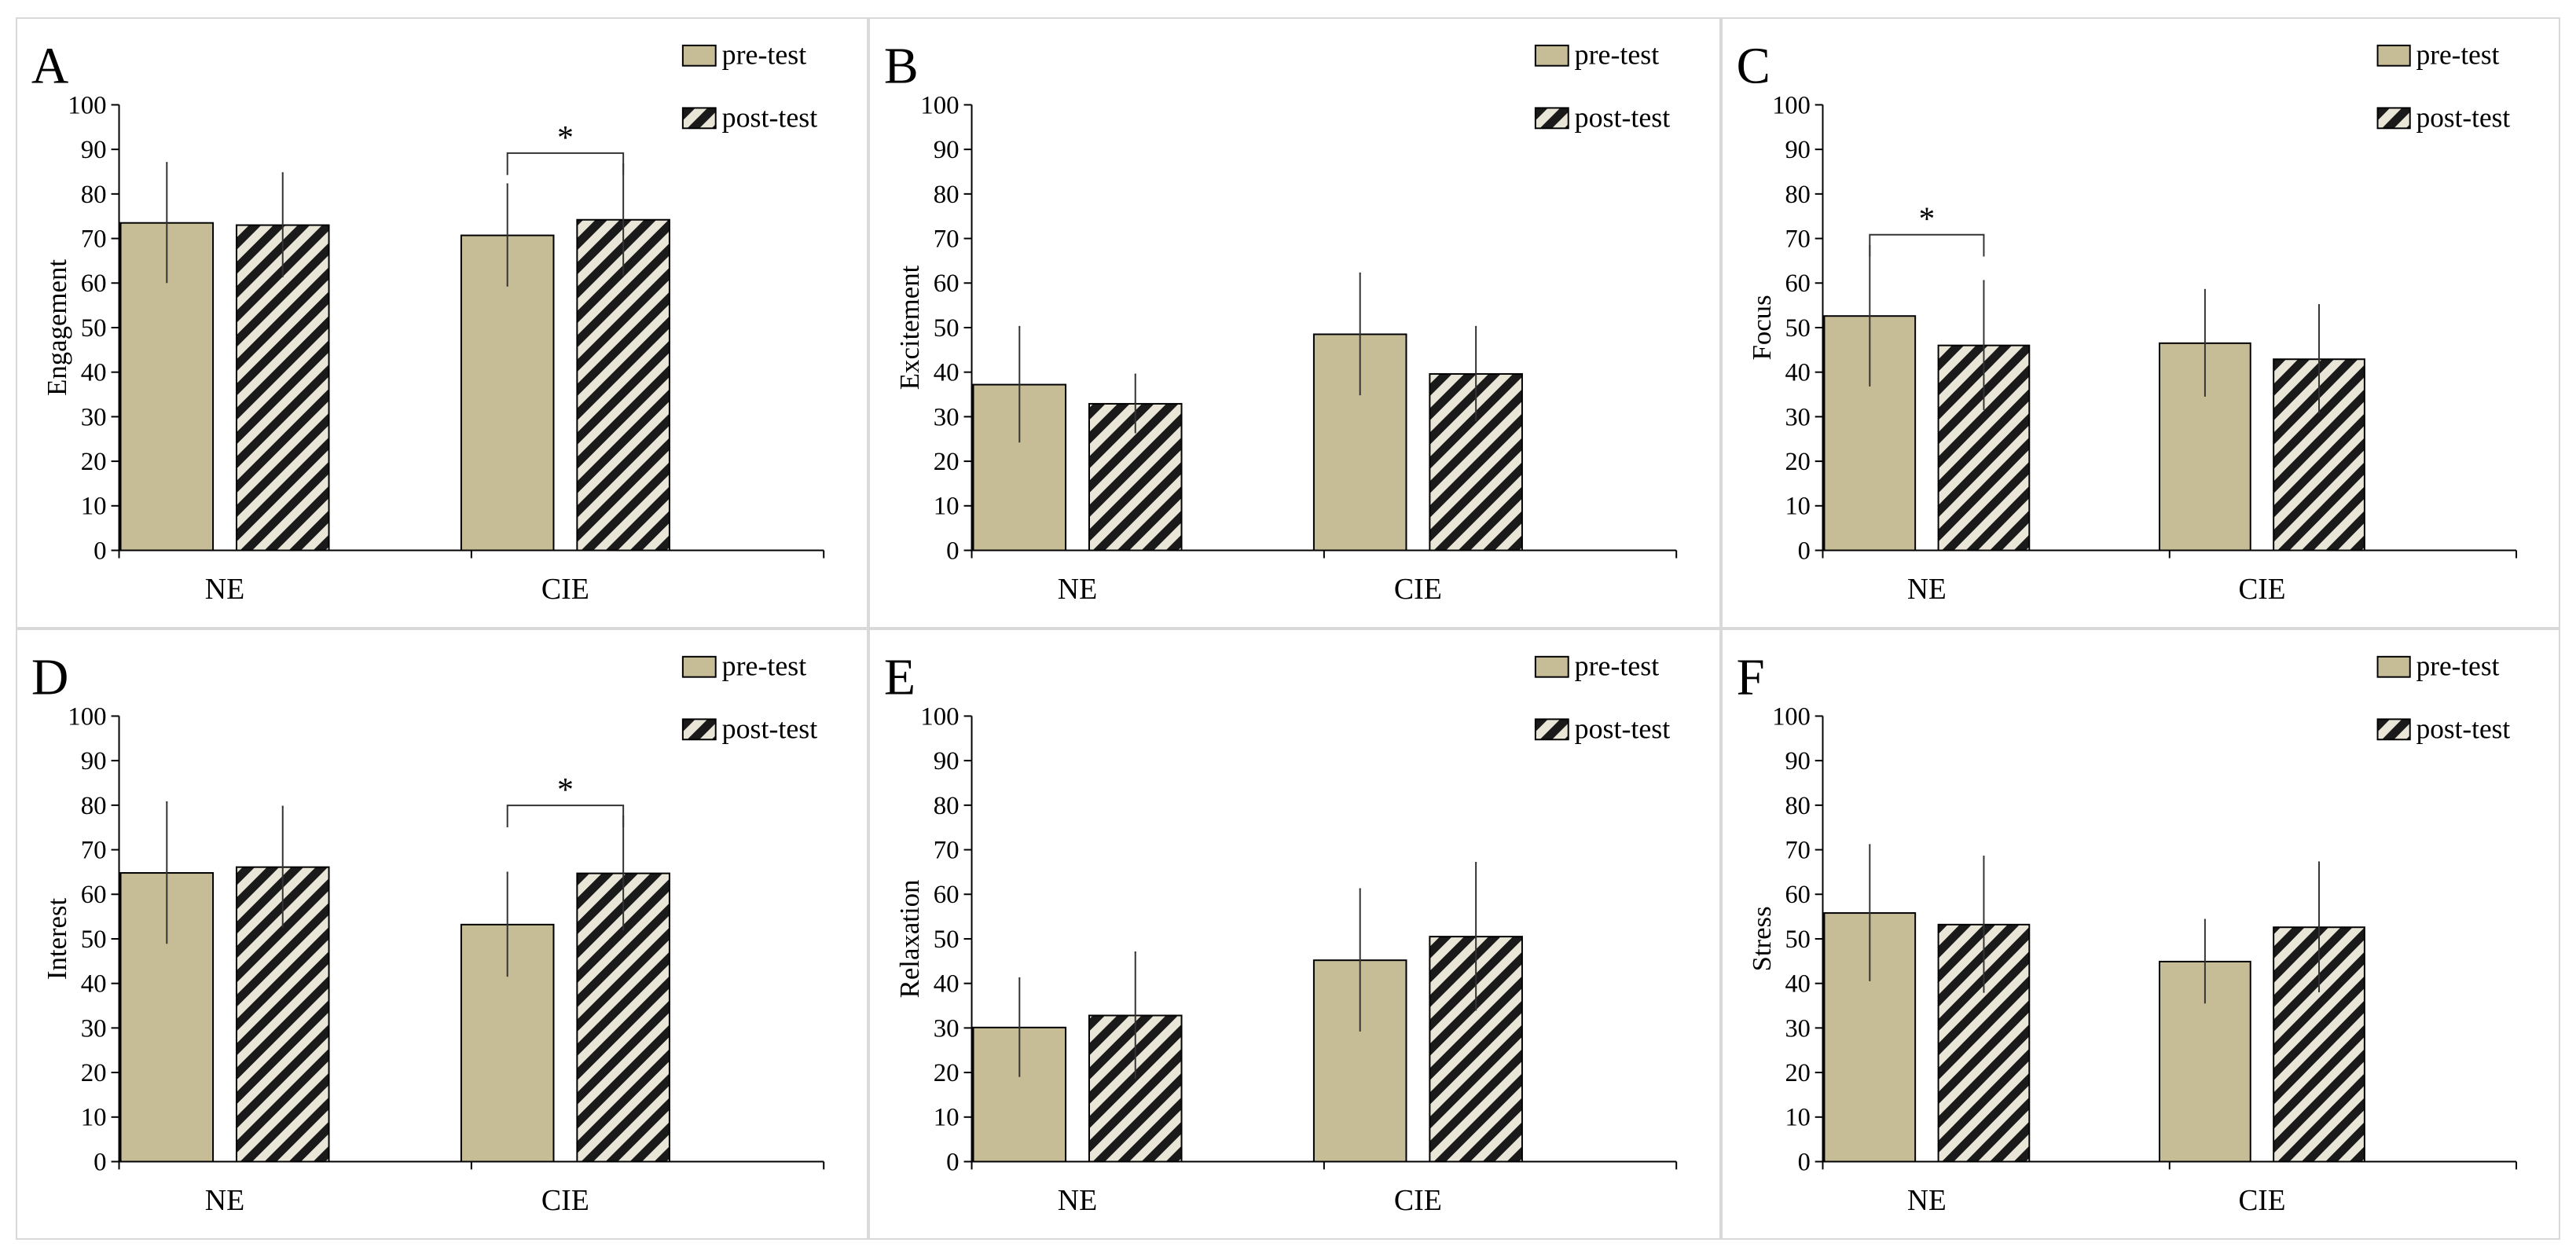  I want to click on y-axis-title: Focus, so click(1762, 327).